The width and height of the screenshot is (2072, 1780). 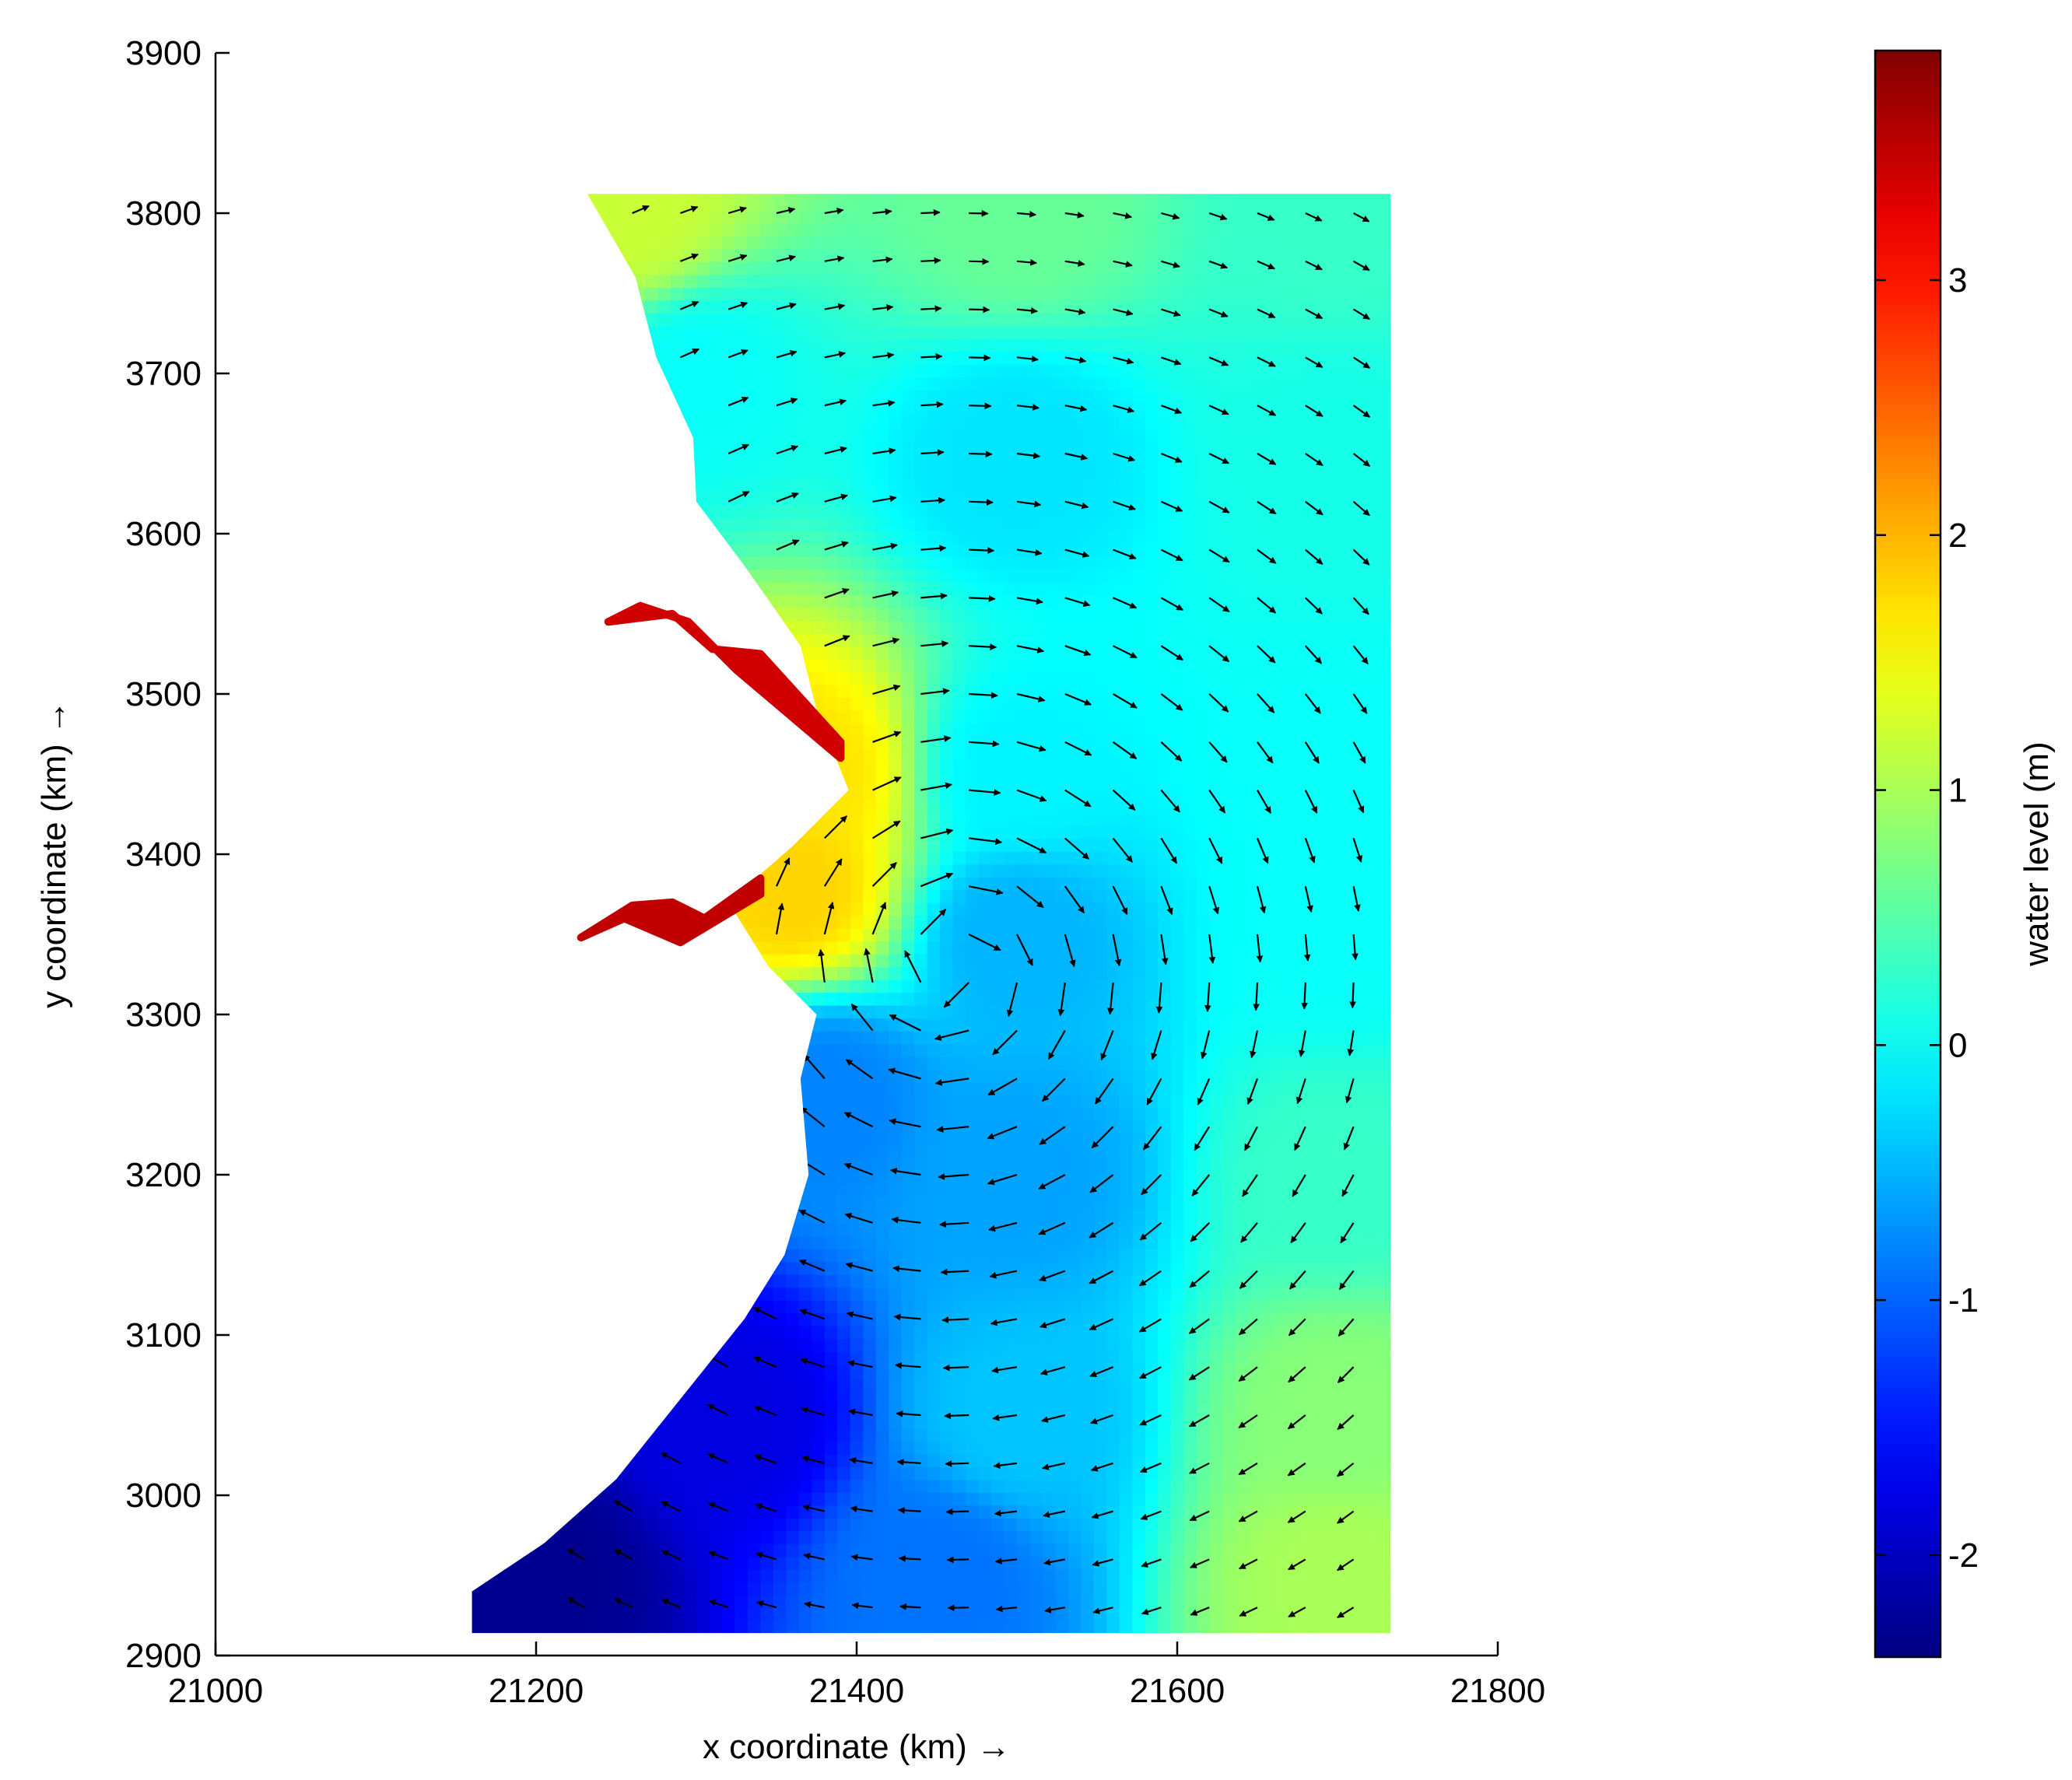 What do you see at coordinates (163, 1175) in the screenshot?
I see `y-tick-label: 3200` at bounding box center [163, 1175].